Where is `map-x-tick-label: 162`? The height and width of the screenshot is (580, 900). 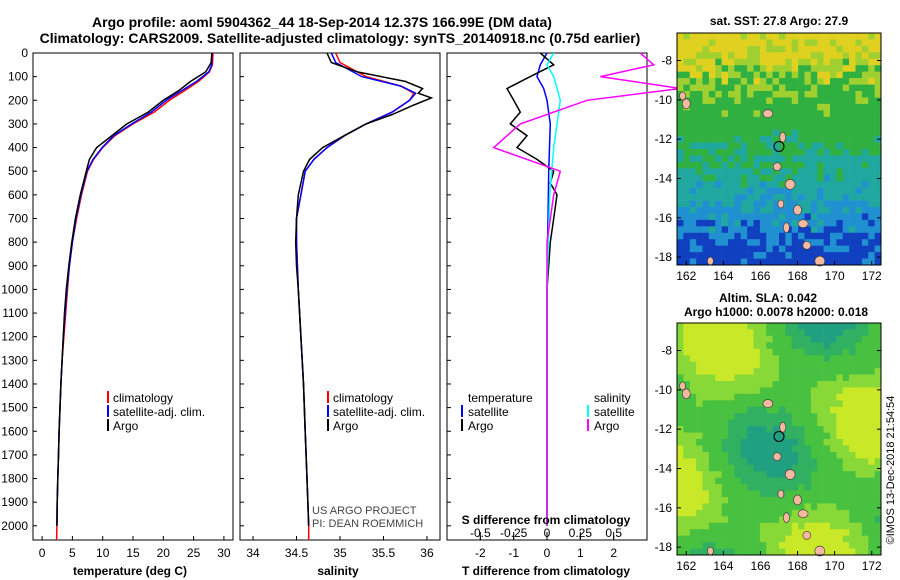 map-x-tick-label: 162 is located at coordinates (686, 566).